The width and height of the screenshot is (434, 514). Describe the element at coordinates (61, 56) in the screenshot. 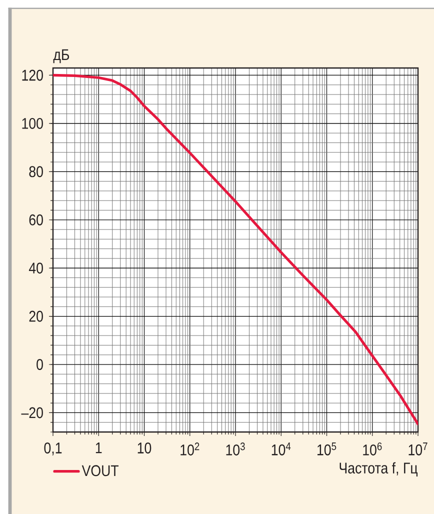

I see `y-axis-title: дБ` at that location.